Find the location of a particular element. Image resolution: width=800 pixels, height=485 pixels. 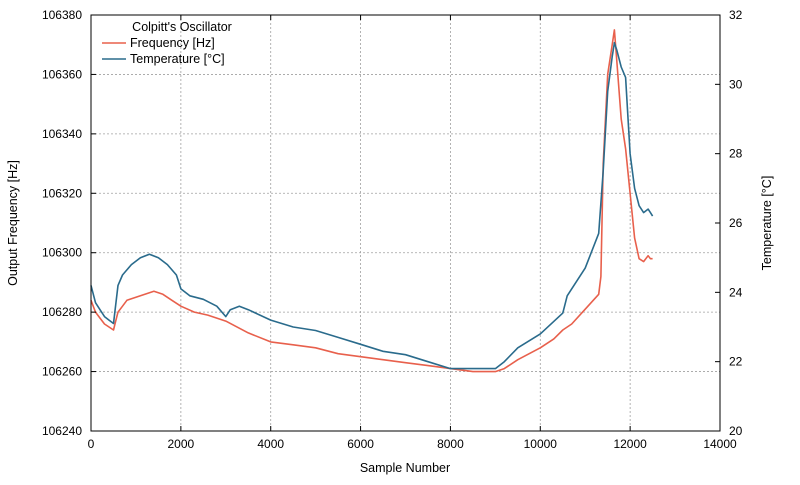

legend-title: Colpitt's Oscillator is located at coordinates (182, 27).